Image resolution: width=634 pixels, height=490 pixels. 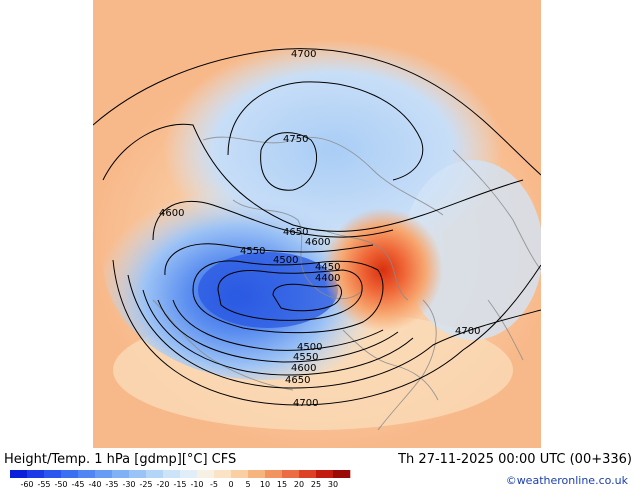 What do you see at coordinates (196, 484) in the screenshot?
I see `colorbar-tick-label: -10` at bounding box center [196, 484].